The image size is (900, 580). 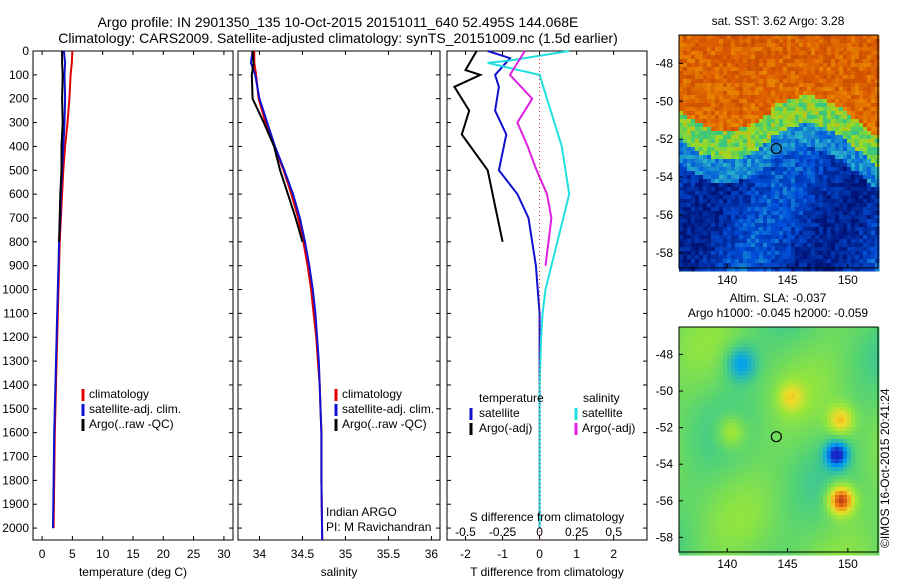 I want to click on depth-tick-label: 900, so click(x=19, y=266).